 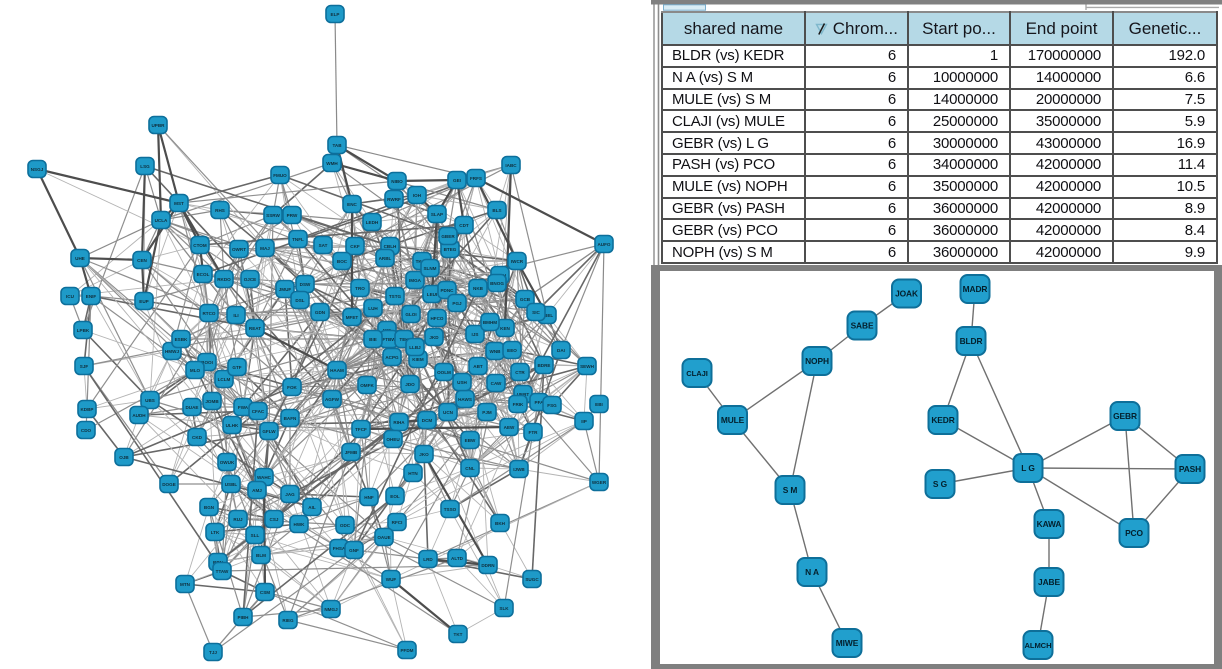 What do you see at coordinates (352, 317) in the screenshot?
I see `svg-text: MFET` at bounding box center [352, 317].